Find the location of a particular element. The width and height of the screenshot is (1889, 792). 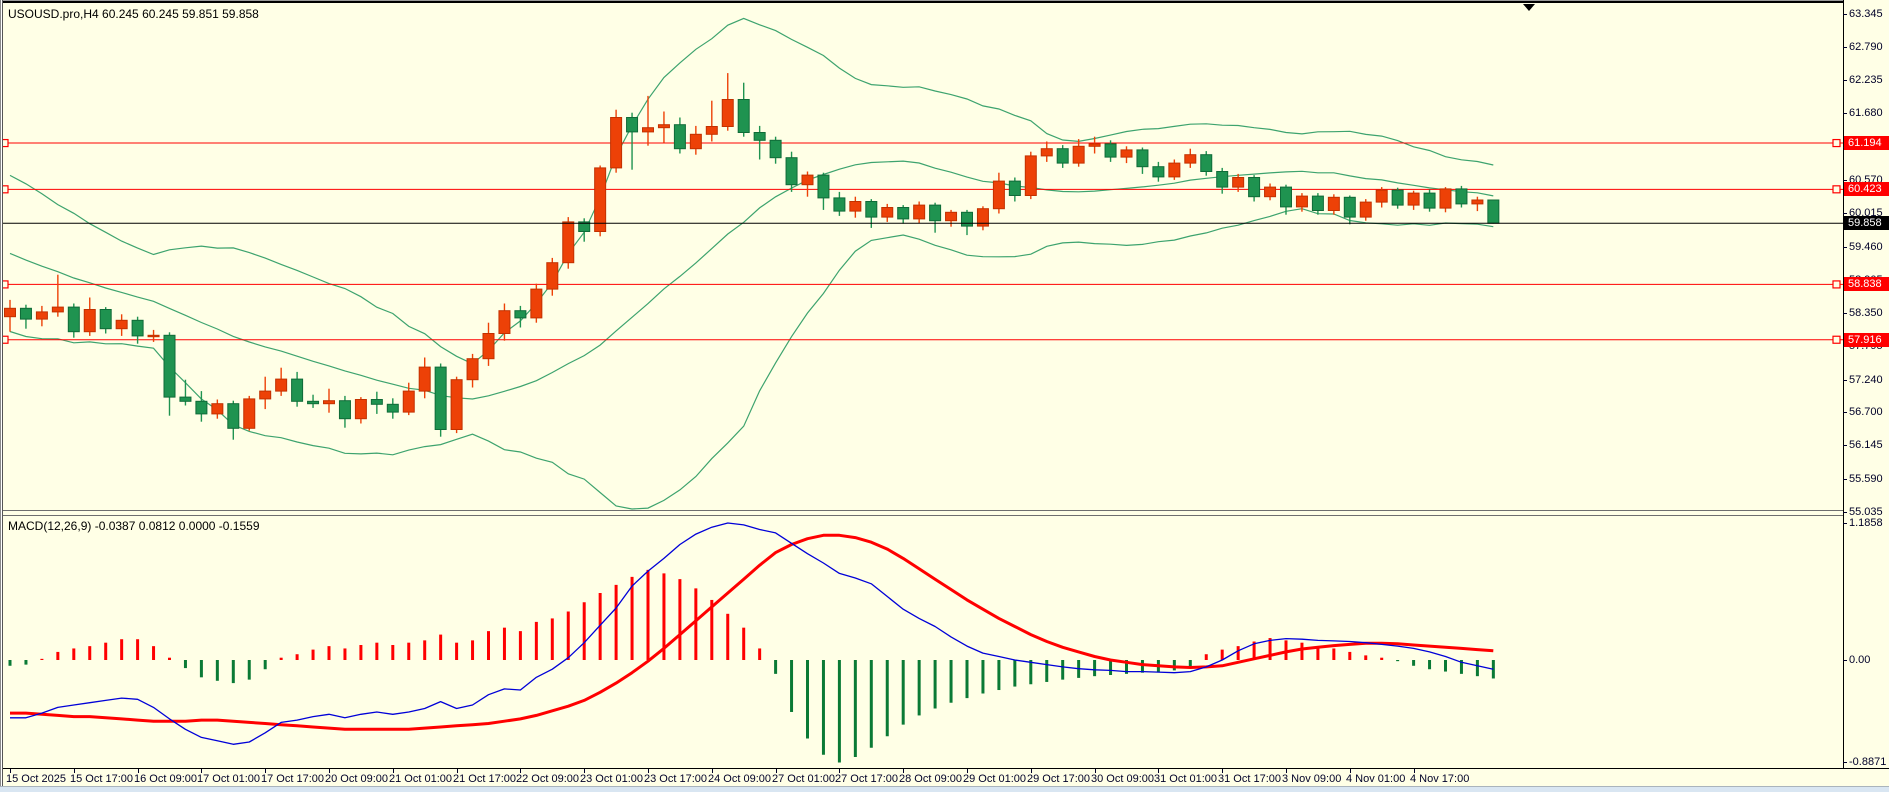

time-tick-label: 23 Oct 17:00 is located at coordinates (675, 779).